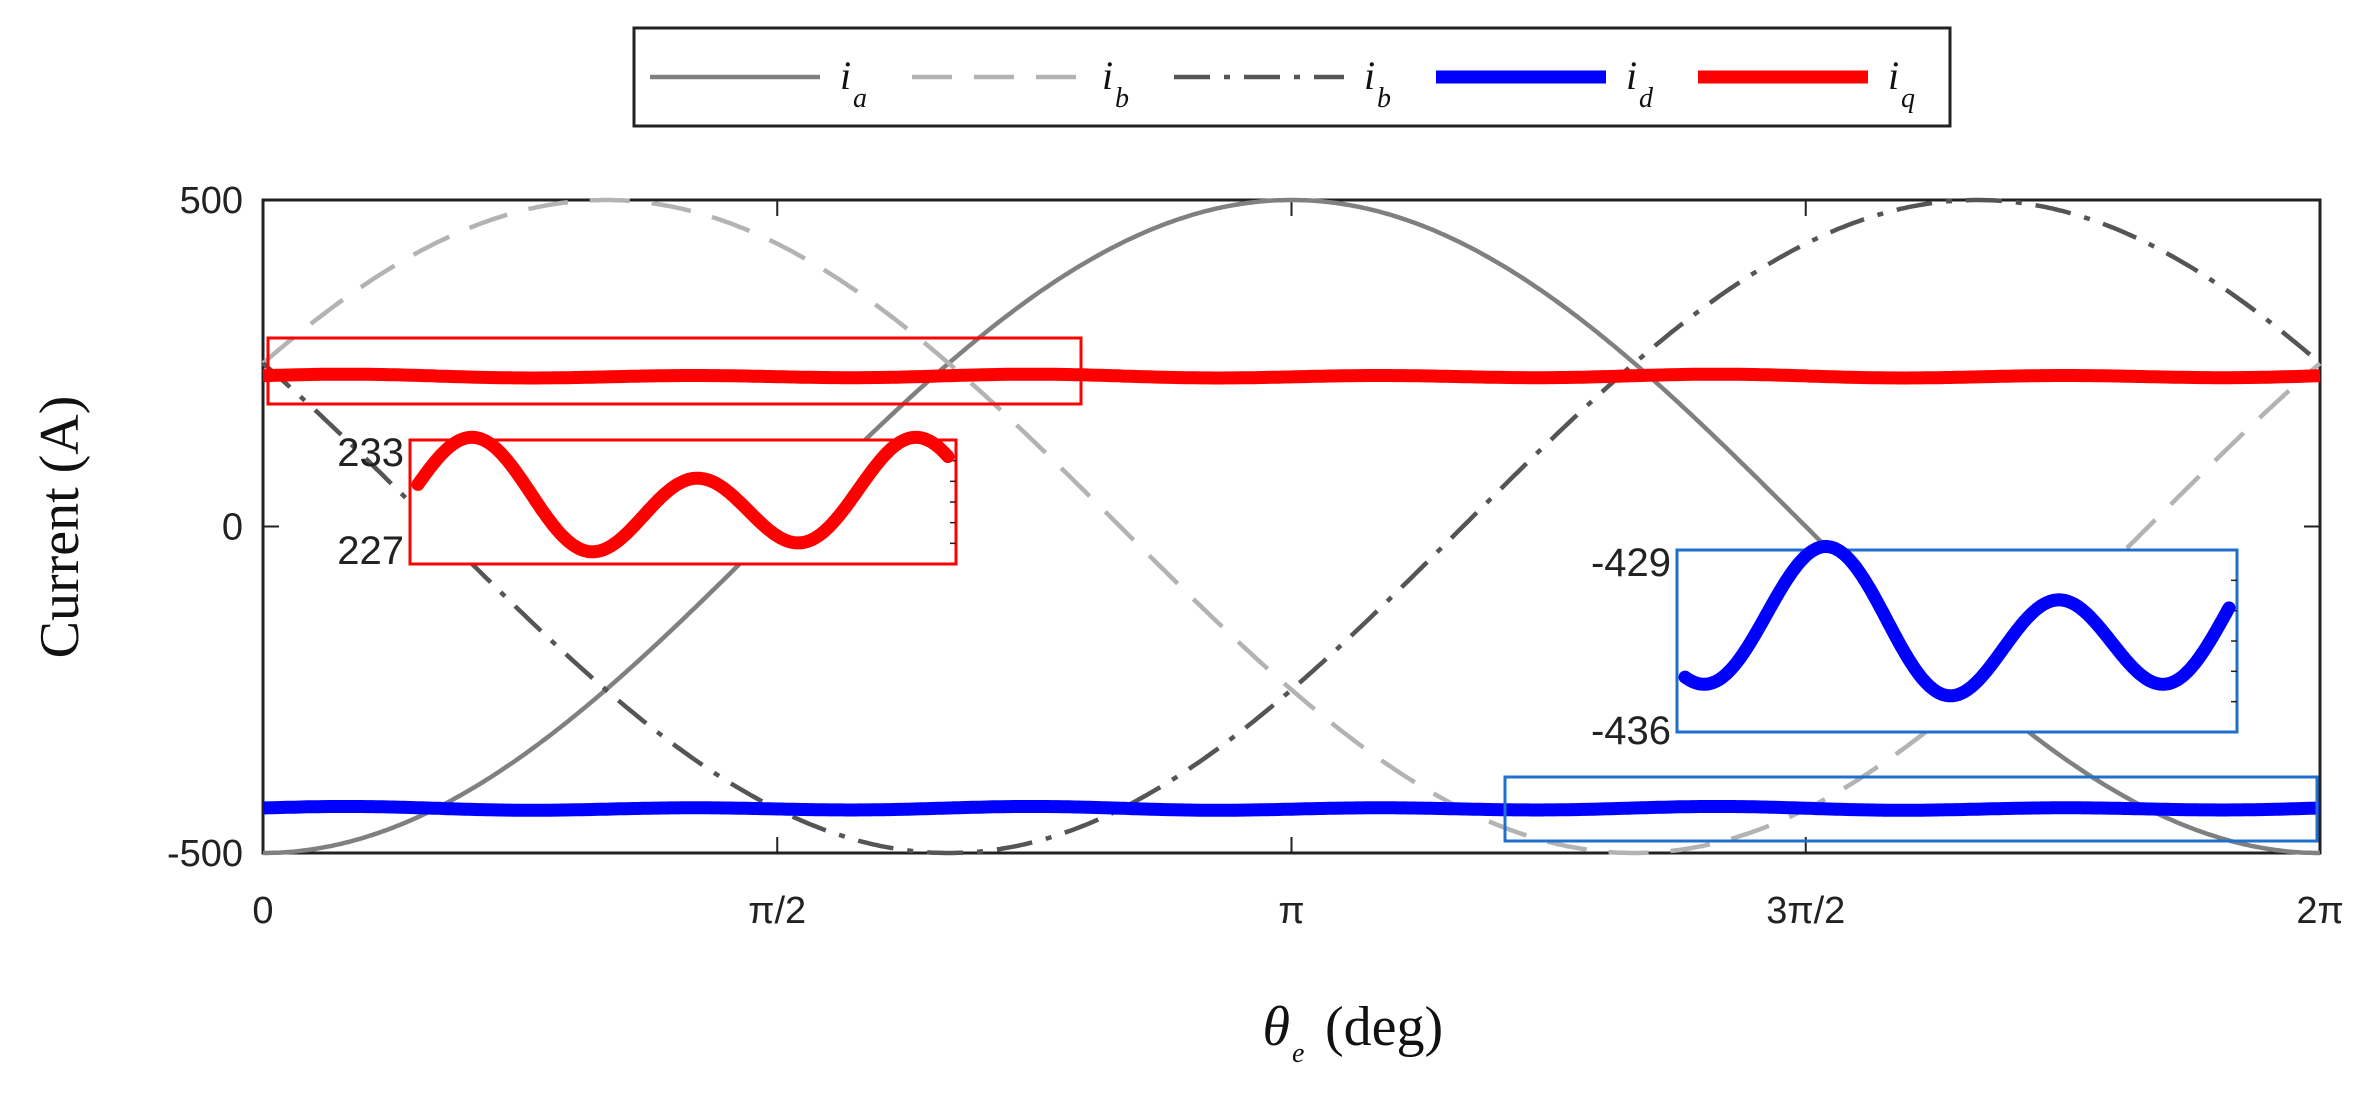 This screenshot has height=1109, width=2379. I want to click on legend-label-subscript: q, so click(1908, 98).